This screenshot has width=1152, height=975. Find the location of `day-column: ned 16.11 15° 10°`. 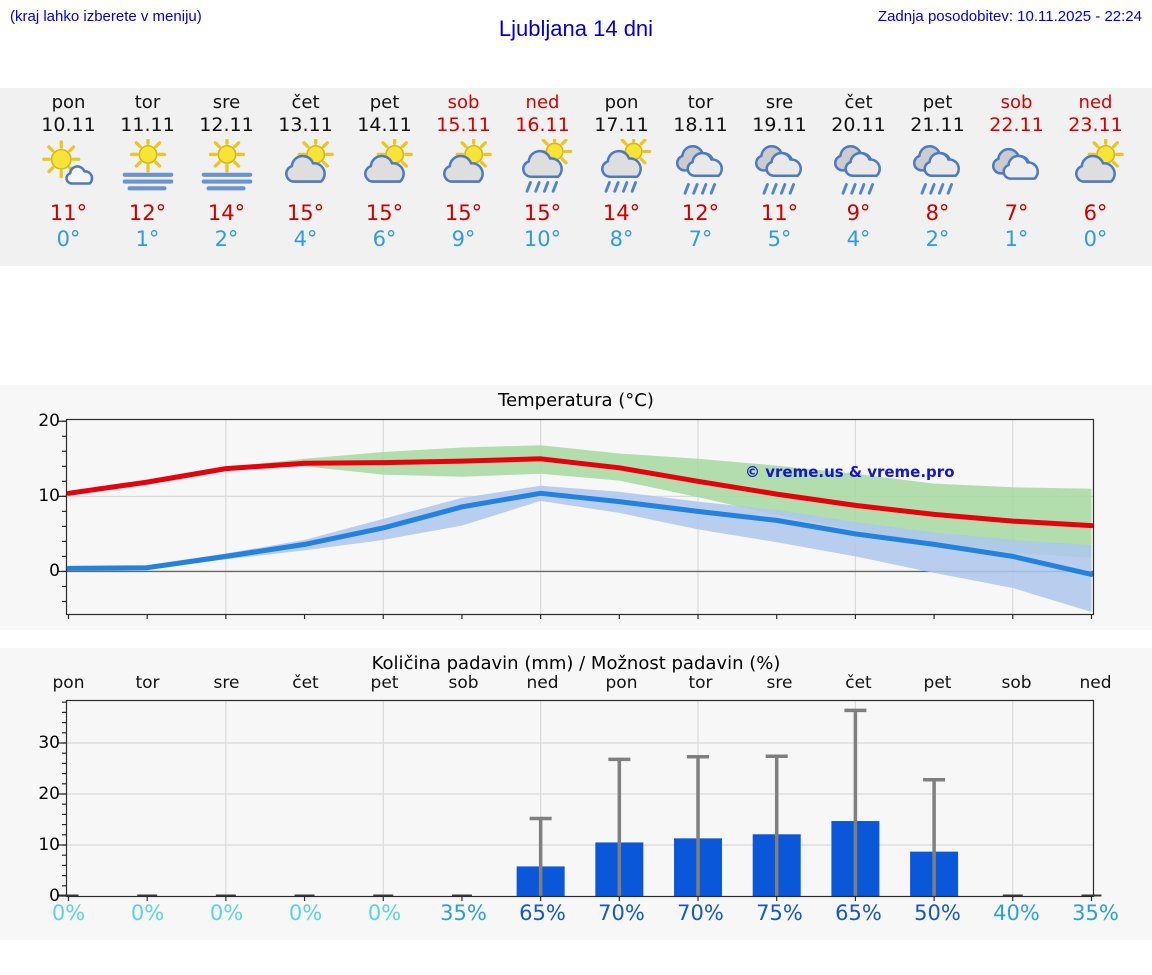

day-column: ned 16.11 15° 10° is located at coordinates (542, 170).